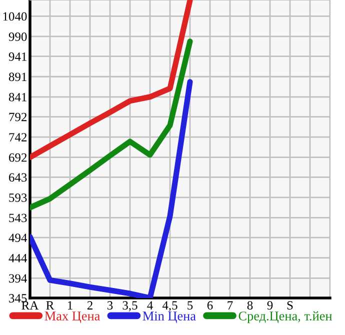 This screenshot has width=345, height=335. What do you see at coordinates (17, 56) in the screenshot?
I see `y-tick-label: 941` at bounding box center [17, 56].